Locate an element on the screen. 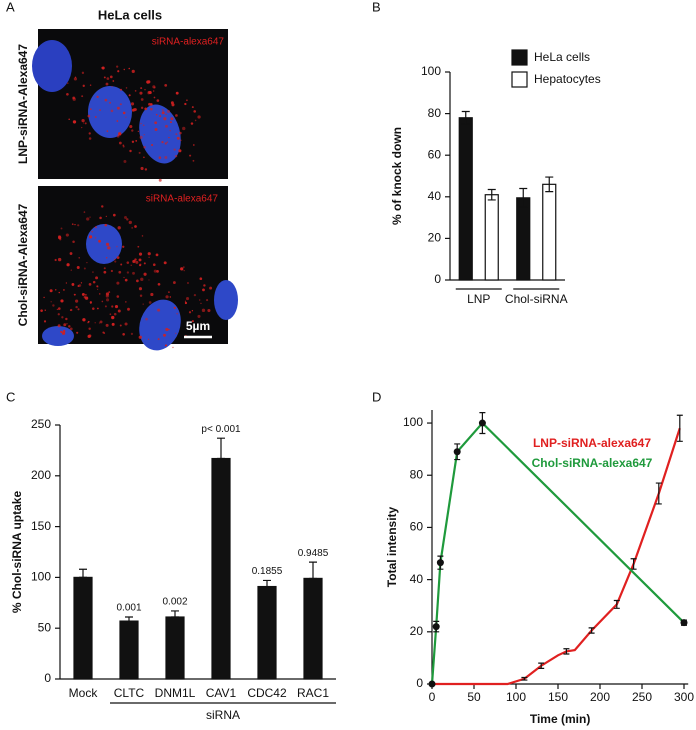 This screenshot has width=696, height=730. x-tick-label: LNP is located at coordinates (478, 299).